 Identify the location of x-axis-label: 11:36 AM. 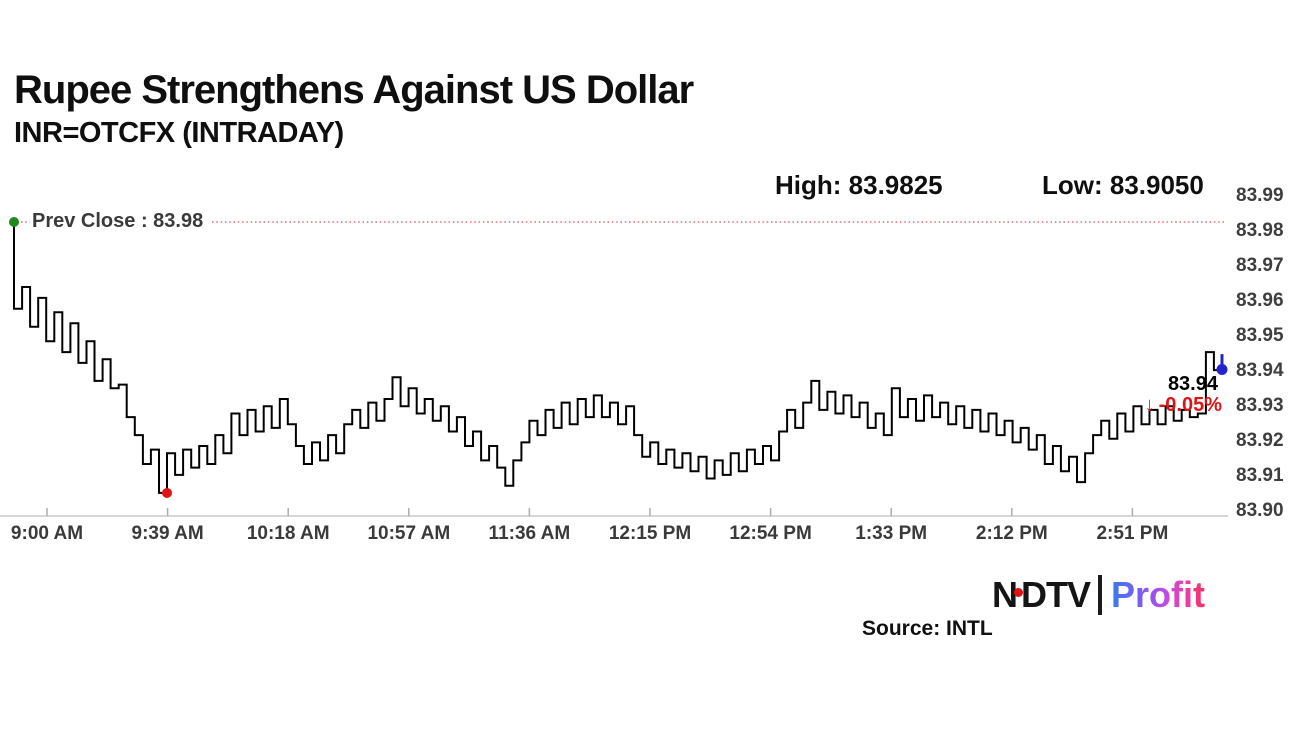
(529, 533).